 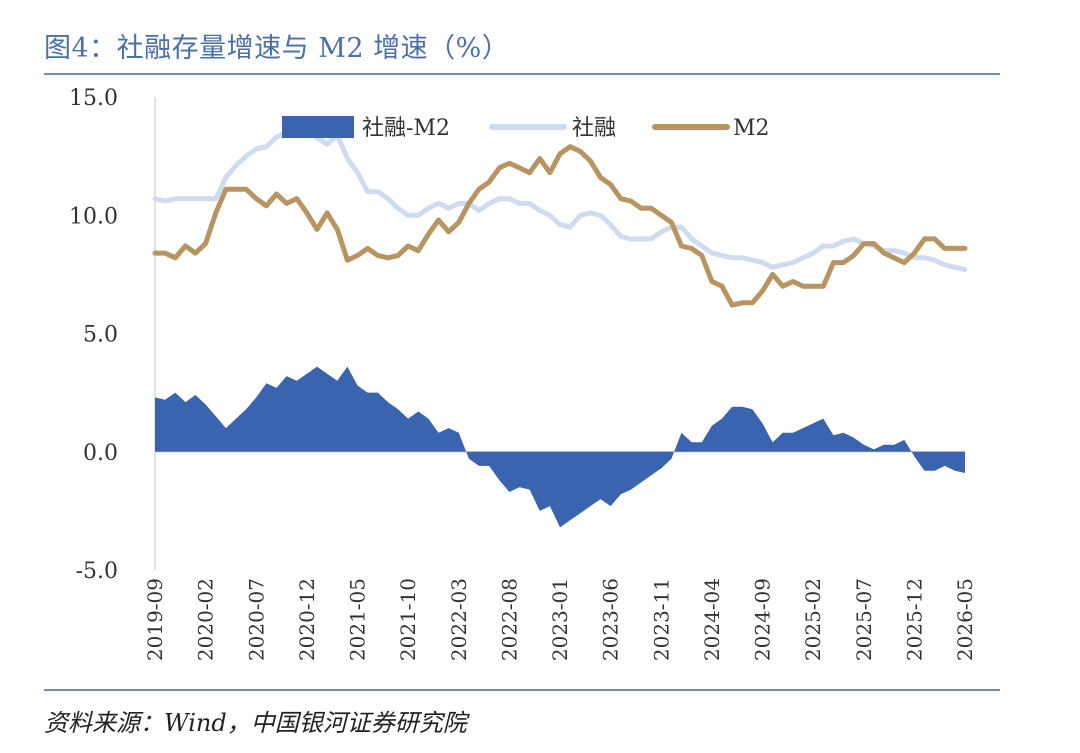 What do you see at coordinates (100, 335) in the screenshot?
I see `y-tick-label: 5.0` at bounding box center [100, 335].